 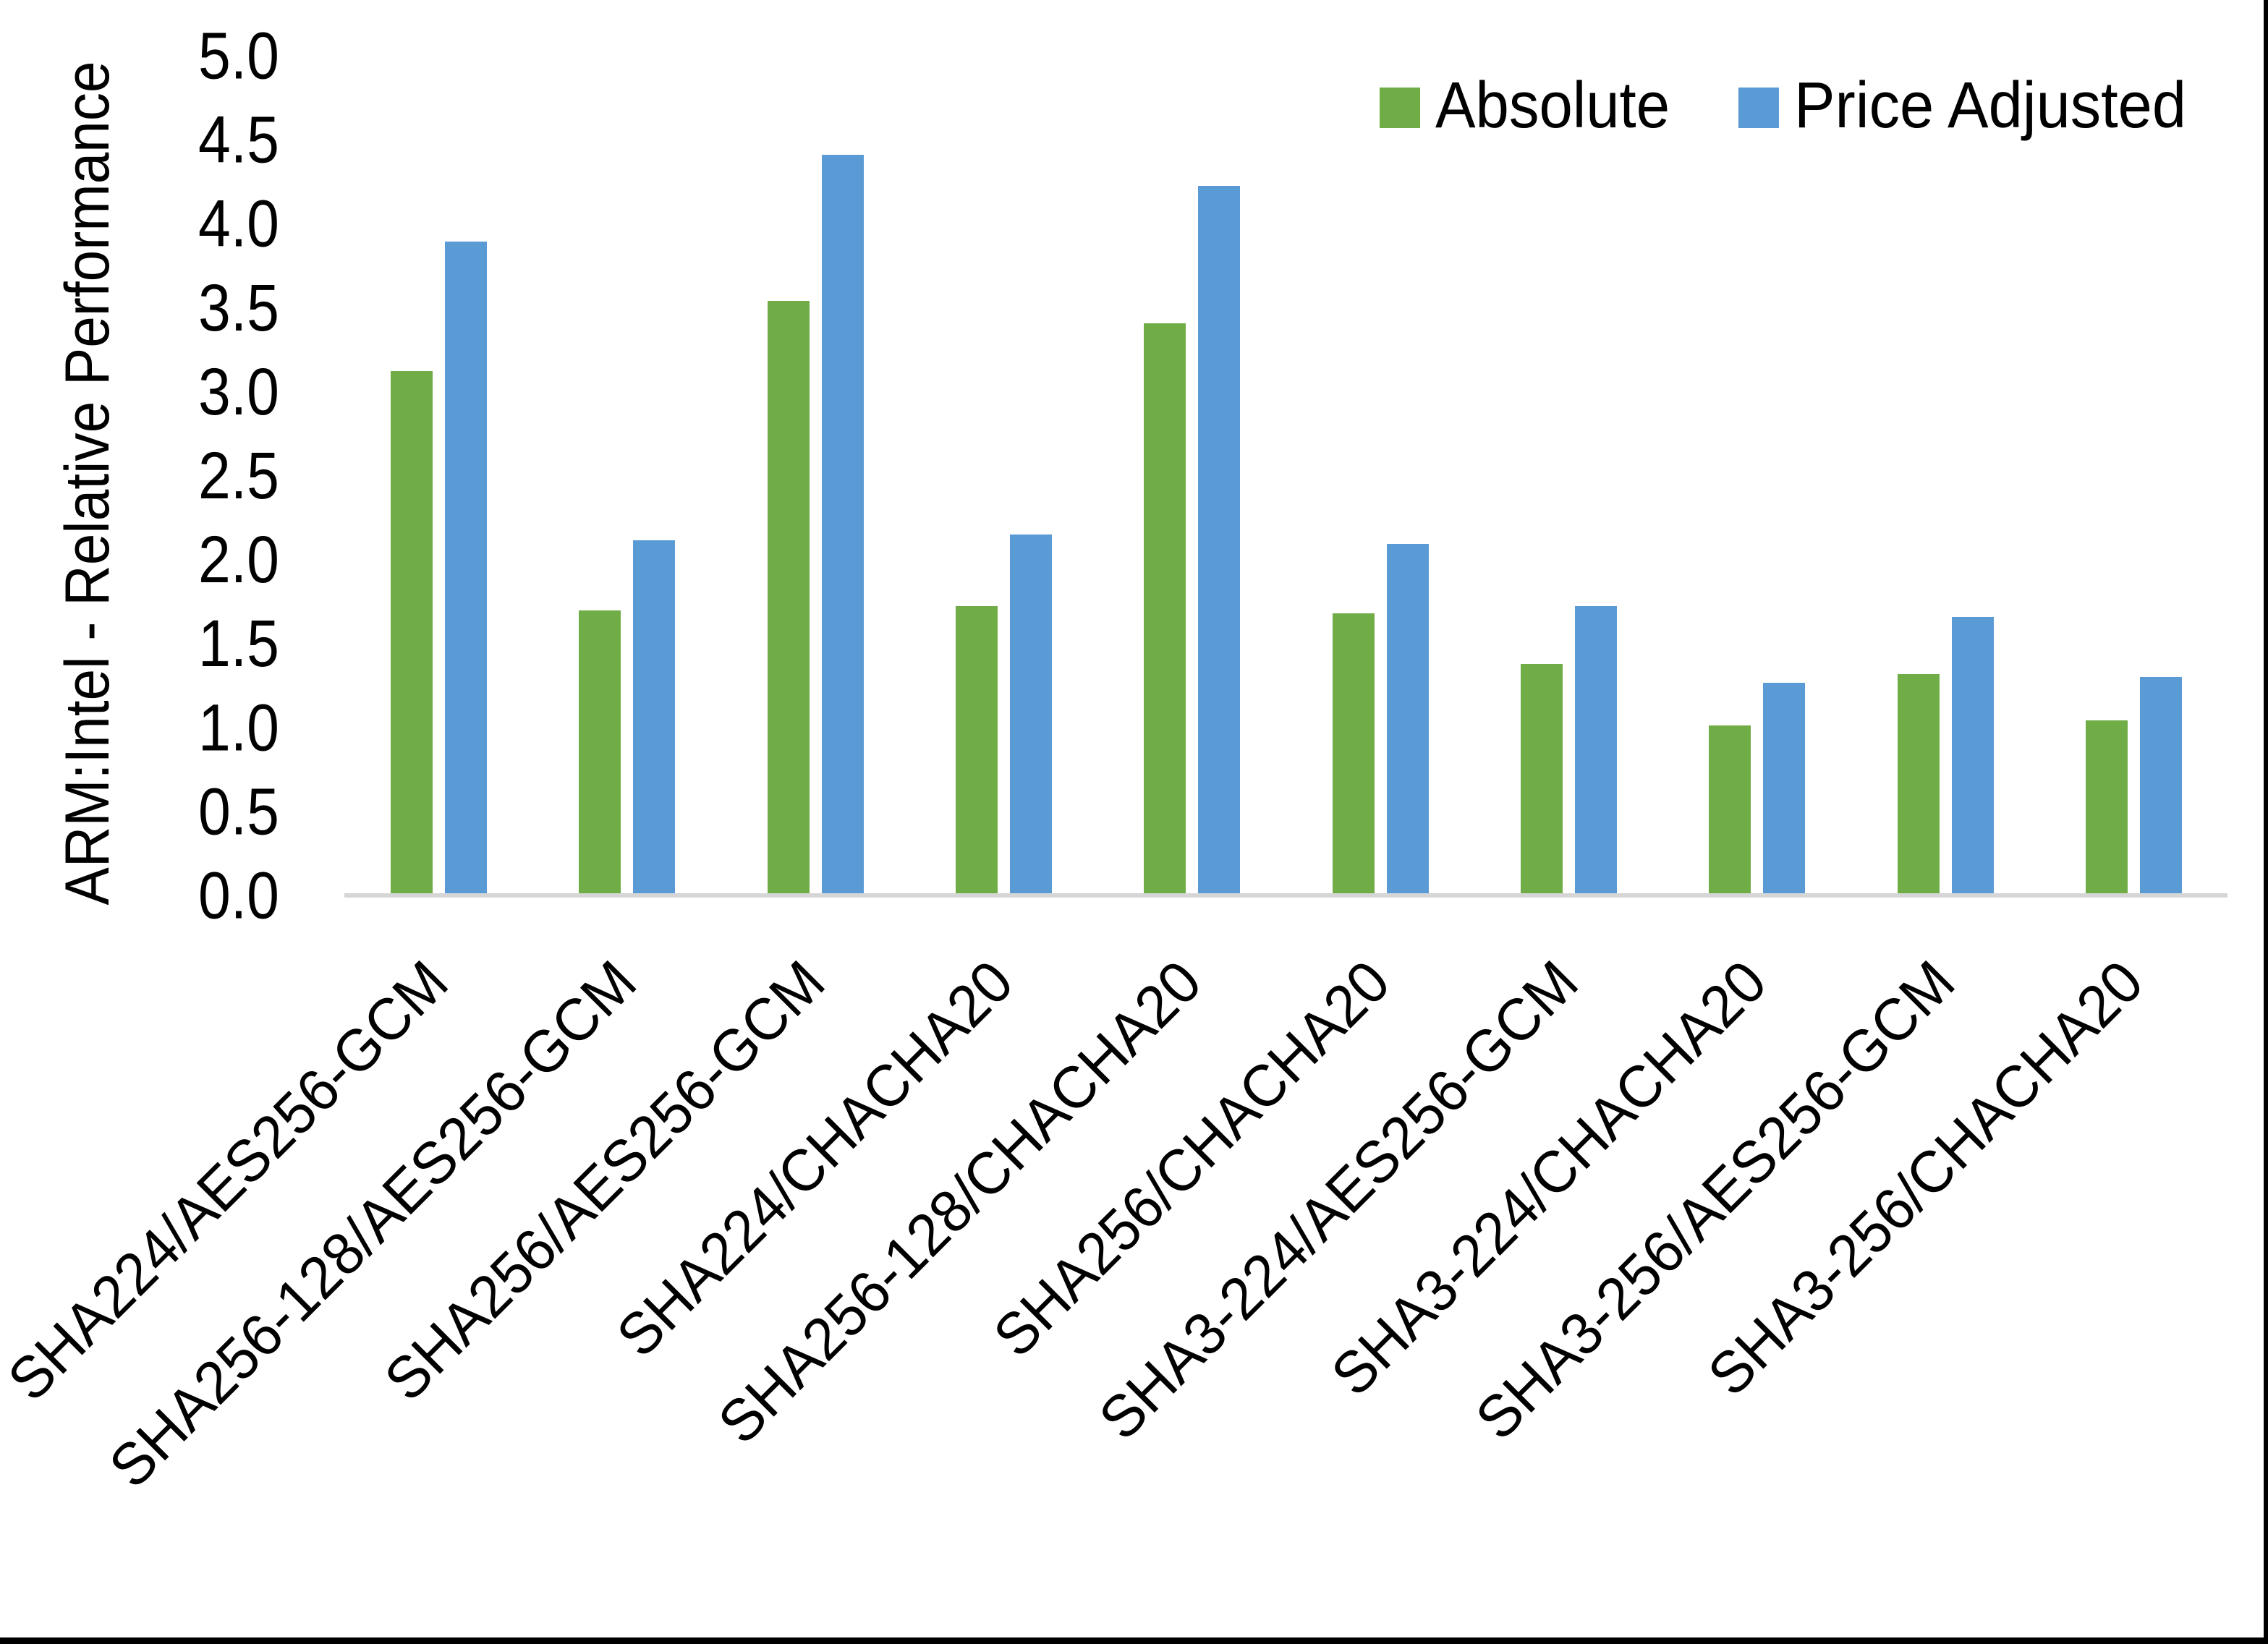 I want to click on svg-text: 0.5, so click(x=238, y=811).